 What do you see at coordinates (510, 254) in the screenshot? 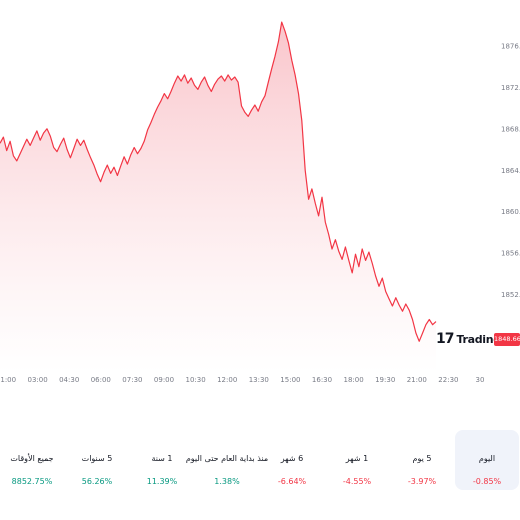
I see `y-tick-label: 1856.00` at bounding box center [510, 254].